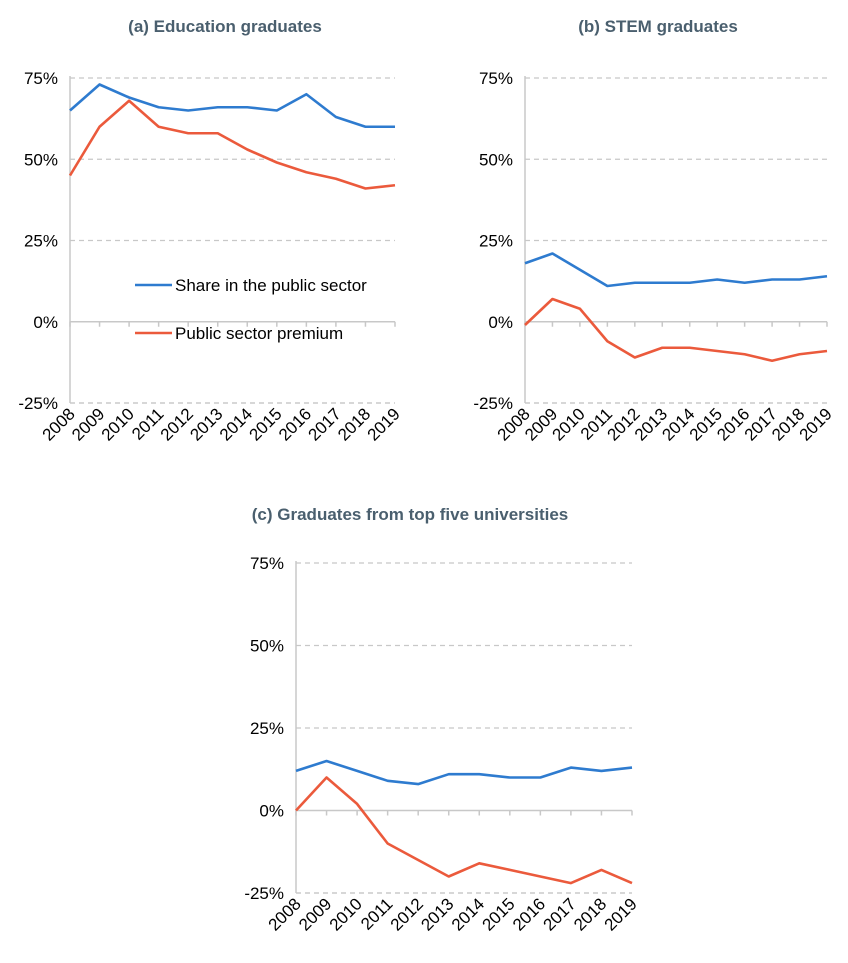 Image resolution: width=848 pixels, height=963 pixels. What do you see at coordinates (259, 333) in the screenshot?
I see `legend-label: Public sector premium` at bounding box center [259, 333].